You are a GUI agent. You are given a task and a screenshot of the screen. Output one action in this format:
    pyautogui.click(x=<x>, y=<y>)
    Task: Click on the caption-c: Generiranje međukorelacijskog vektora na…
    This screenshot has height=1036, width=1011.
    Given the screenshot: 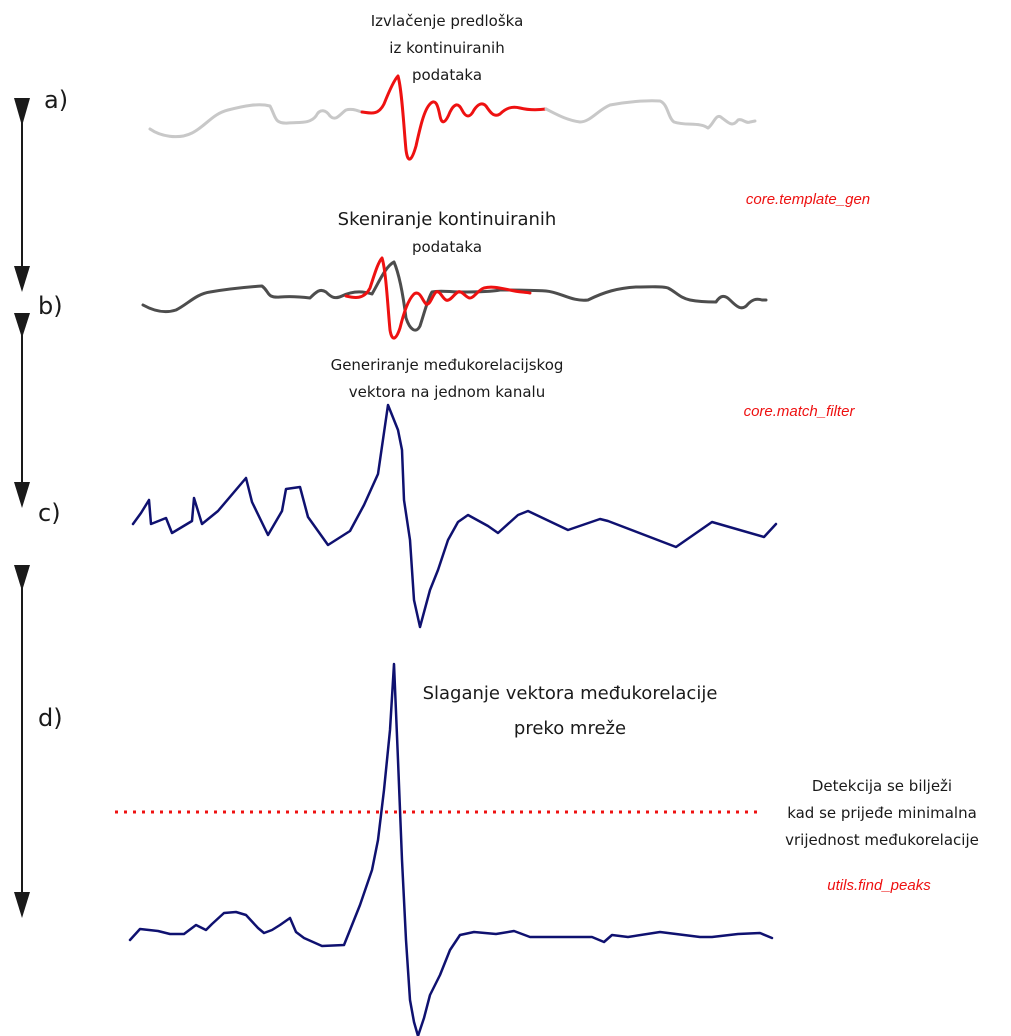 What is the action you would take?
    pyautogui.click(x=447, y=378)
    